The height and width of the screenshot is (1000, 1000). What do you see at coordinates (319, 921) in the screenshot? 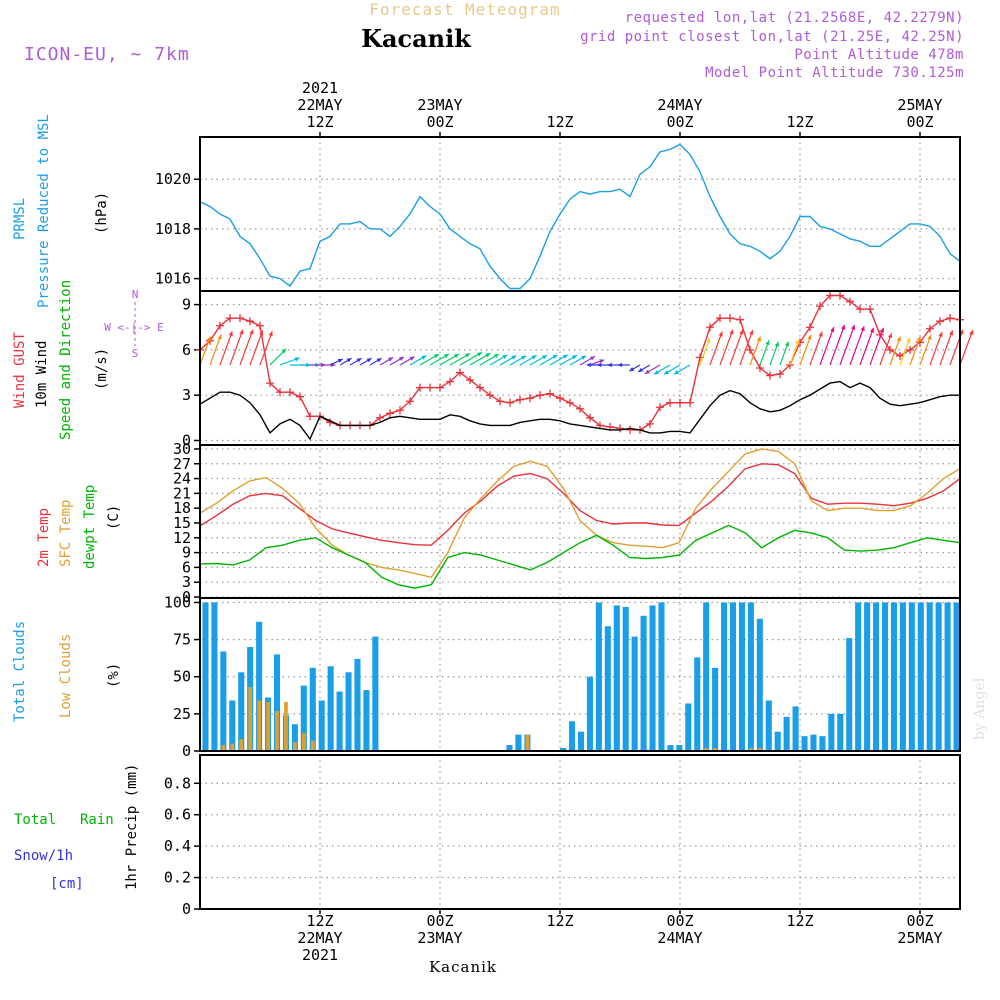
I see `time-label: 12Z` at bounding box center [319, 921].